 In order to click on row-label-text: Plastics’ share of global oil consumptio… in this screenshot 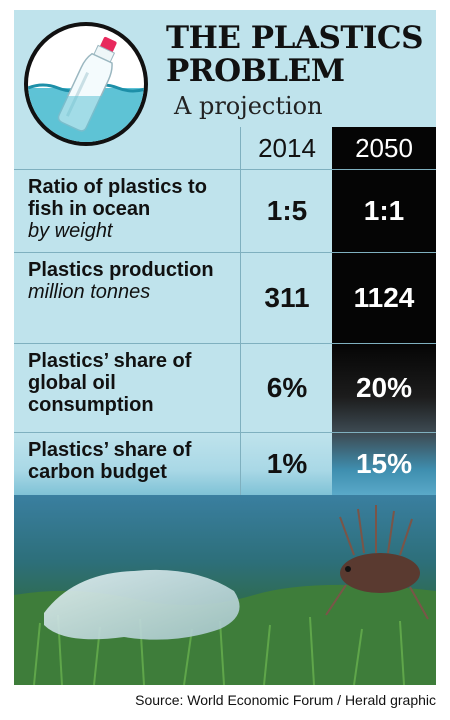, I will do `click(110, 383)`.